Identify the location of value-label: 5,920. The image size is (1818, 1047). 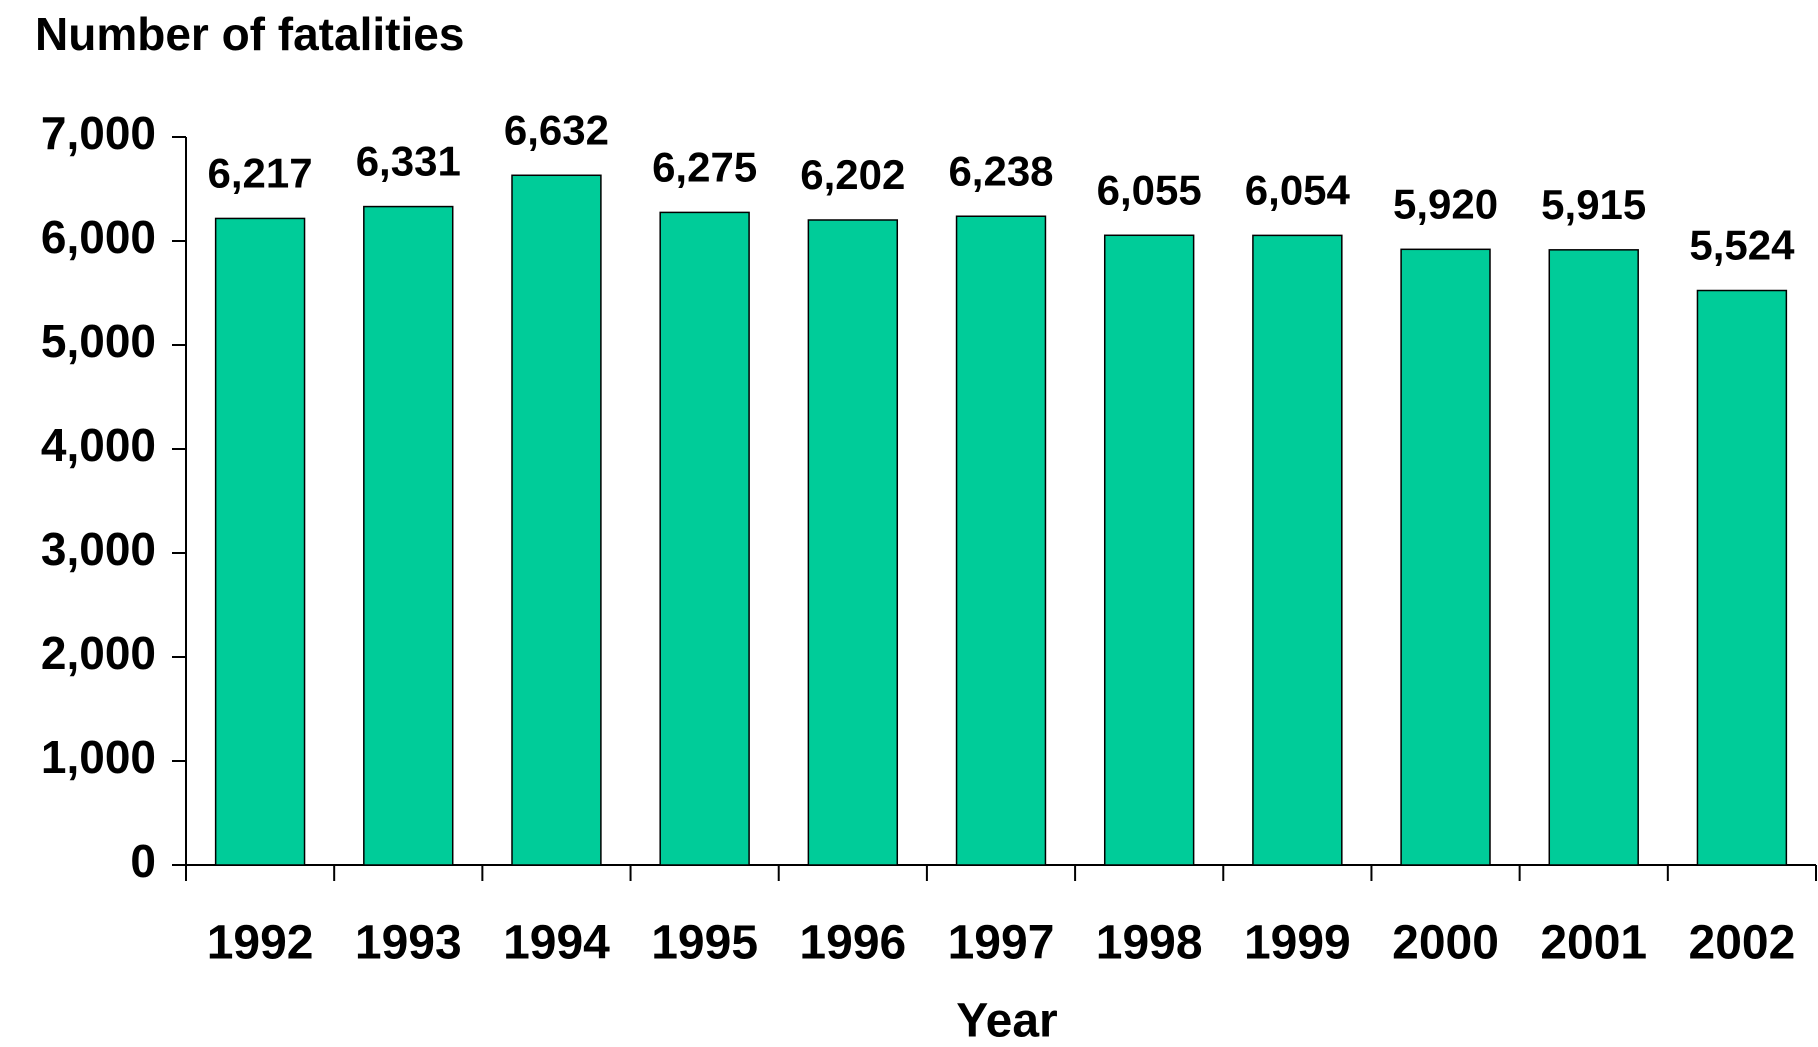
(1445, 203).